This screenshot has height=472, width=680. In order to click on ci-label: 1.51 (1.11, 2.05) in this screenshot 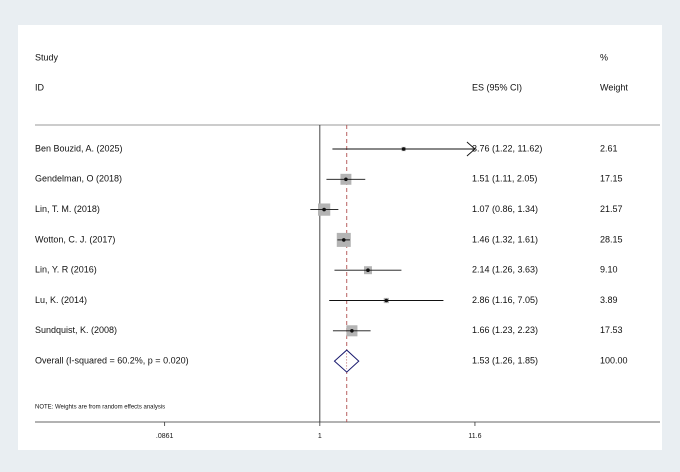, I will do `click(504, 179)`.